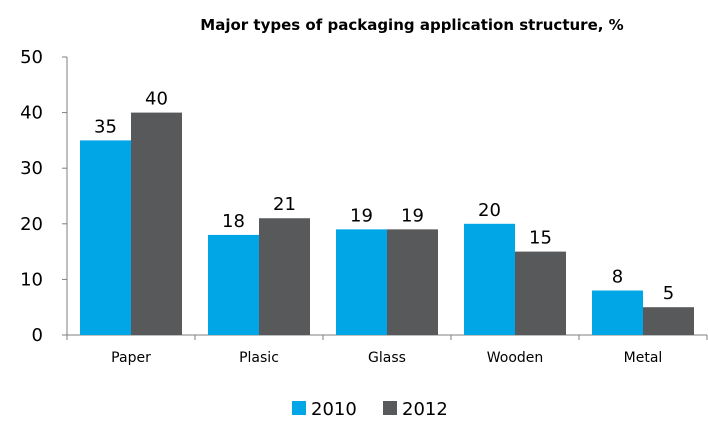  Describe the element at coordinates (31, 113) in the screenshot. I see `y-tick-label: 40` at that location.